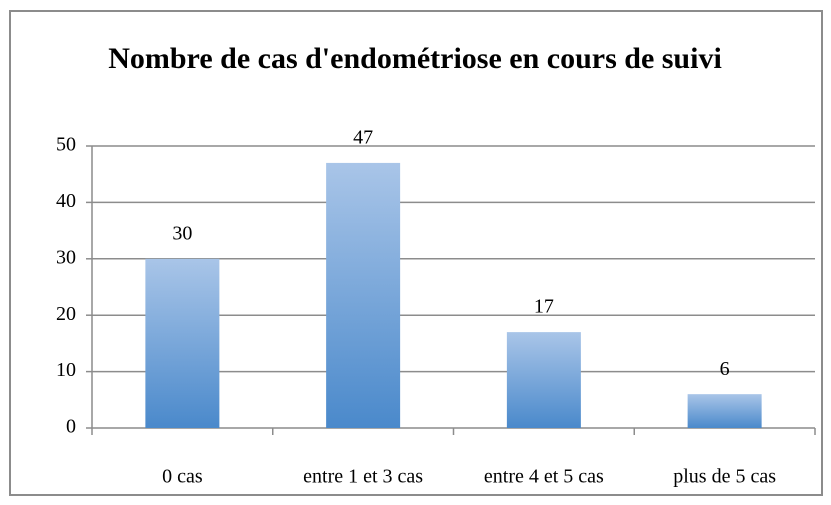 Image resolution: width=831 pixels, height=505 pixels. What do you see at coordinates (544, 307) in the screenshot?
I see `data-label: 17` at bounding box center [544, 307].